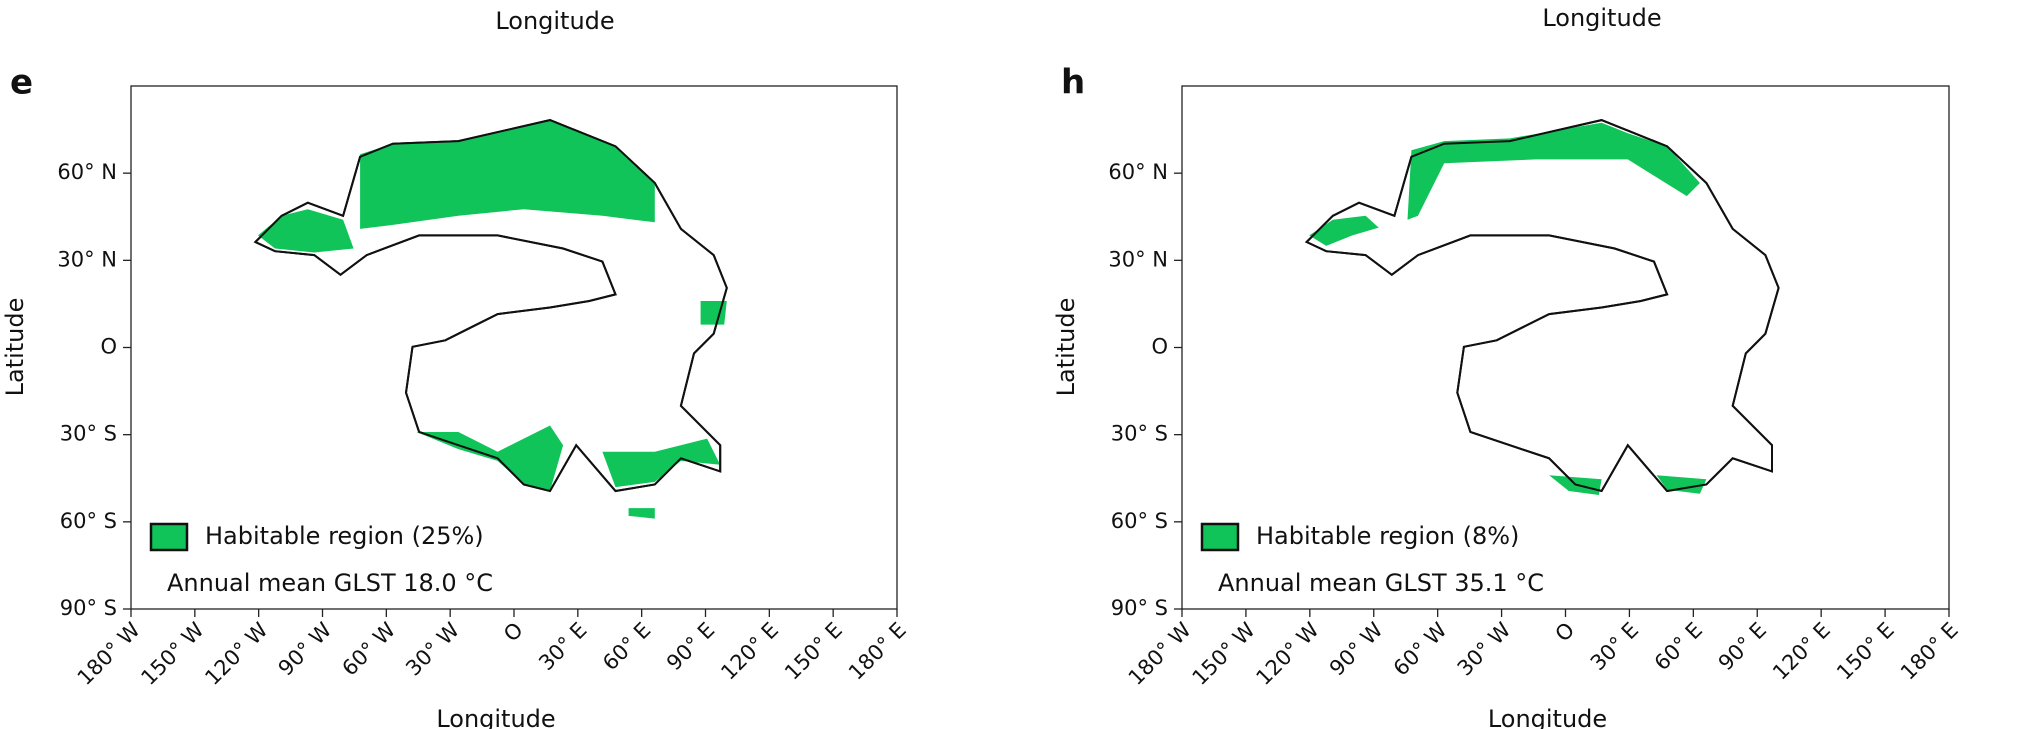 This screenshot has height=729, width=2034. Describe the element at coordinates (1387, 536) in the screenshot. I see `legend-label: Habitable region (8%)` at that location.